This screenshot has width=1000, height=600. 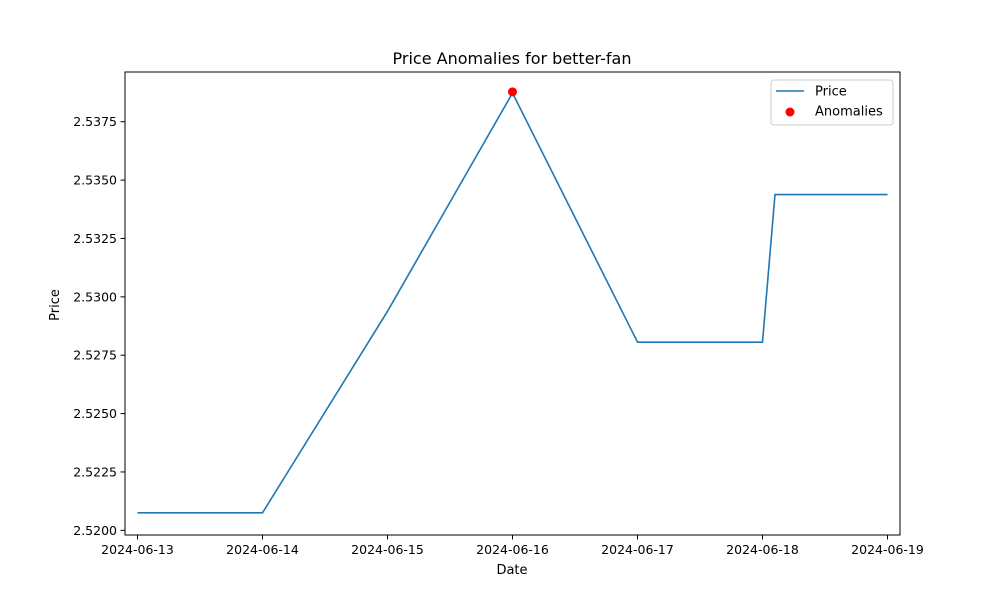 What do you see at coordinates (95, 471) in the screenshot?
I see `y-tick-label-1: 2.5225` at bounding box center [95, 471].